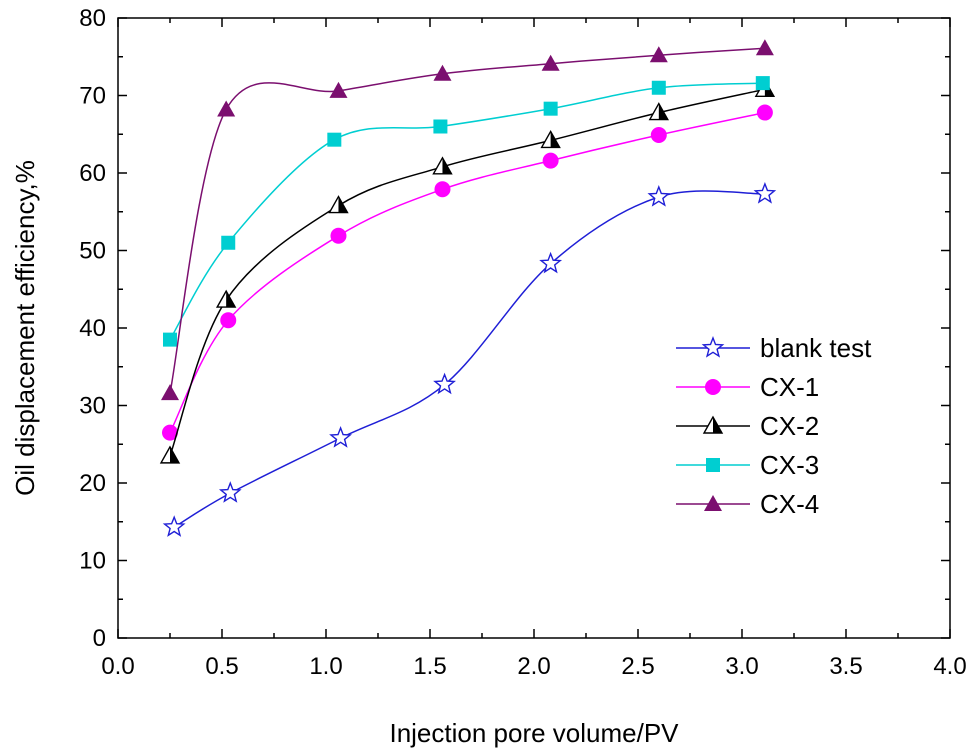  Describe the element at coordinates (741, 666) in the screenshot. I see `x-tick-label: 3.0` at that location.